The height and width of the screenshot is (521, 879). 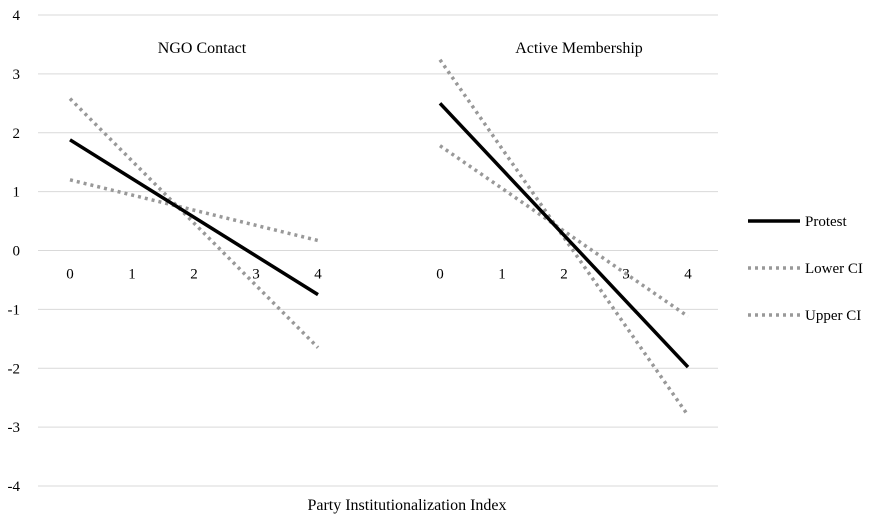 I want to click on legend-label-upper-ci: Upper CI, so click(x=833, y=316).